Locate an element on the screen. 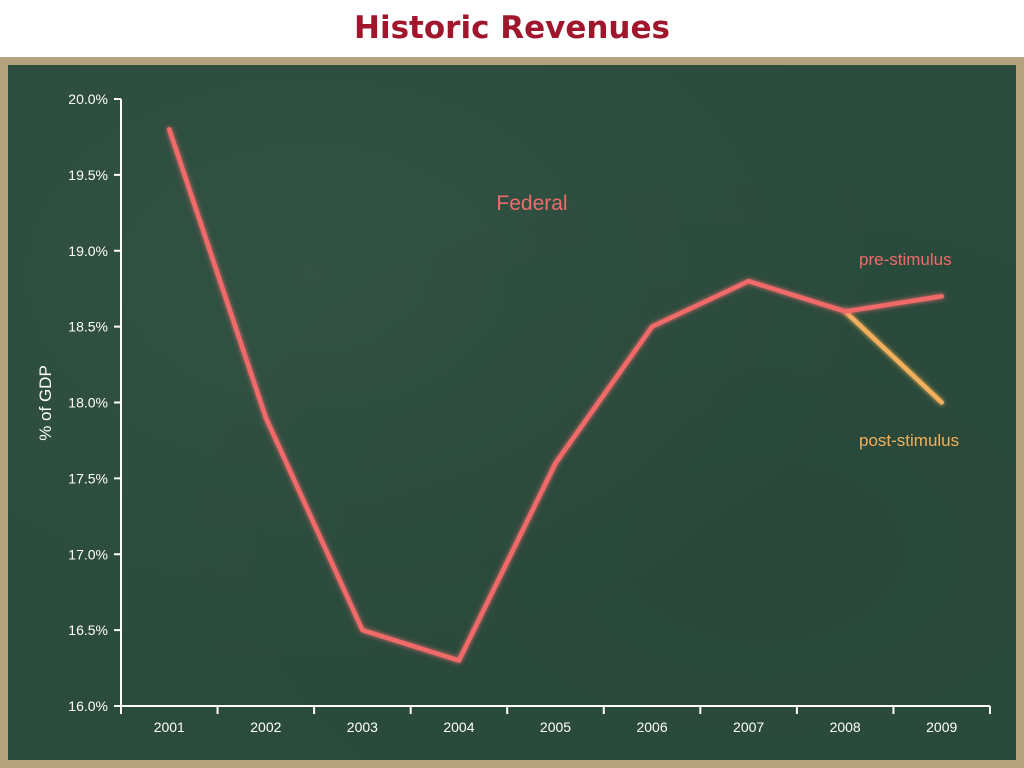 The image size is (1024, 768). x-tick-label: 2004 is located at coordinates (458, 727).